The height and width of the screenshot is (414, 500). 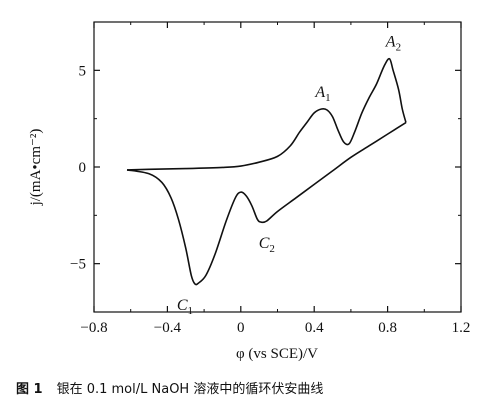 What do you see at coordinates (83, 71) in the screenshot?
I see `y-tick-label: 5` at bounding box center [83, 71].